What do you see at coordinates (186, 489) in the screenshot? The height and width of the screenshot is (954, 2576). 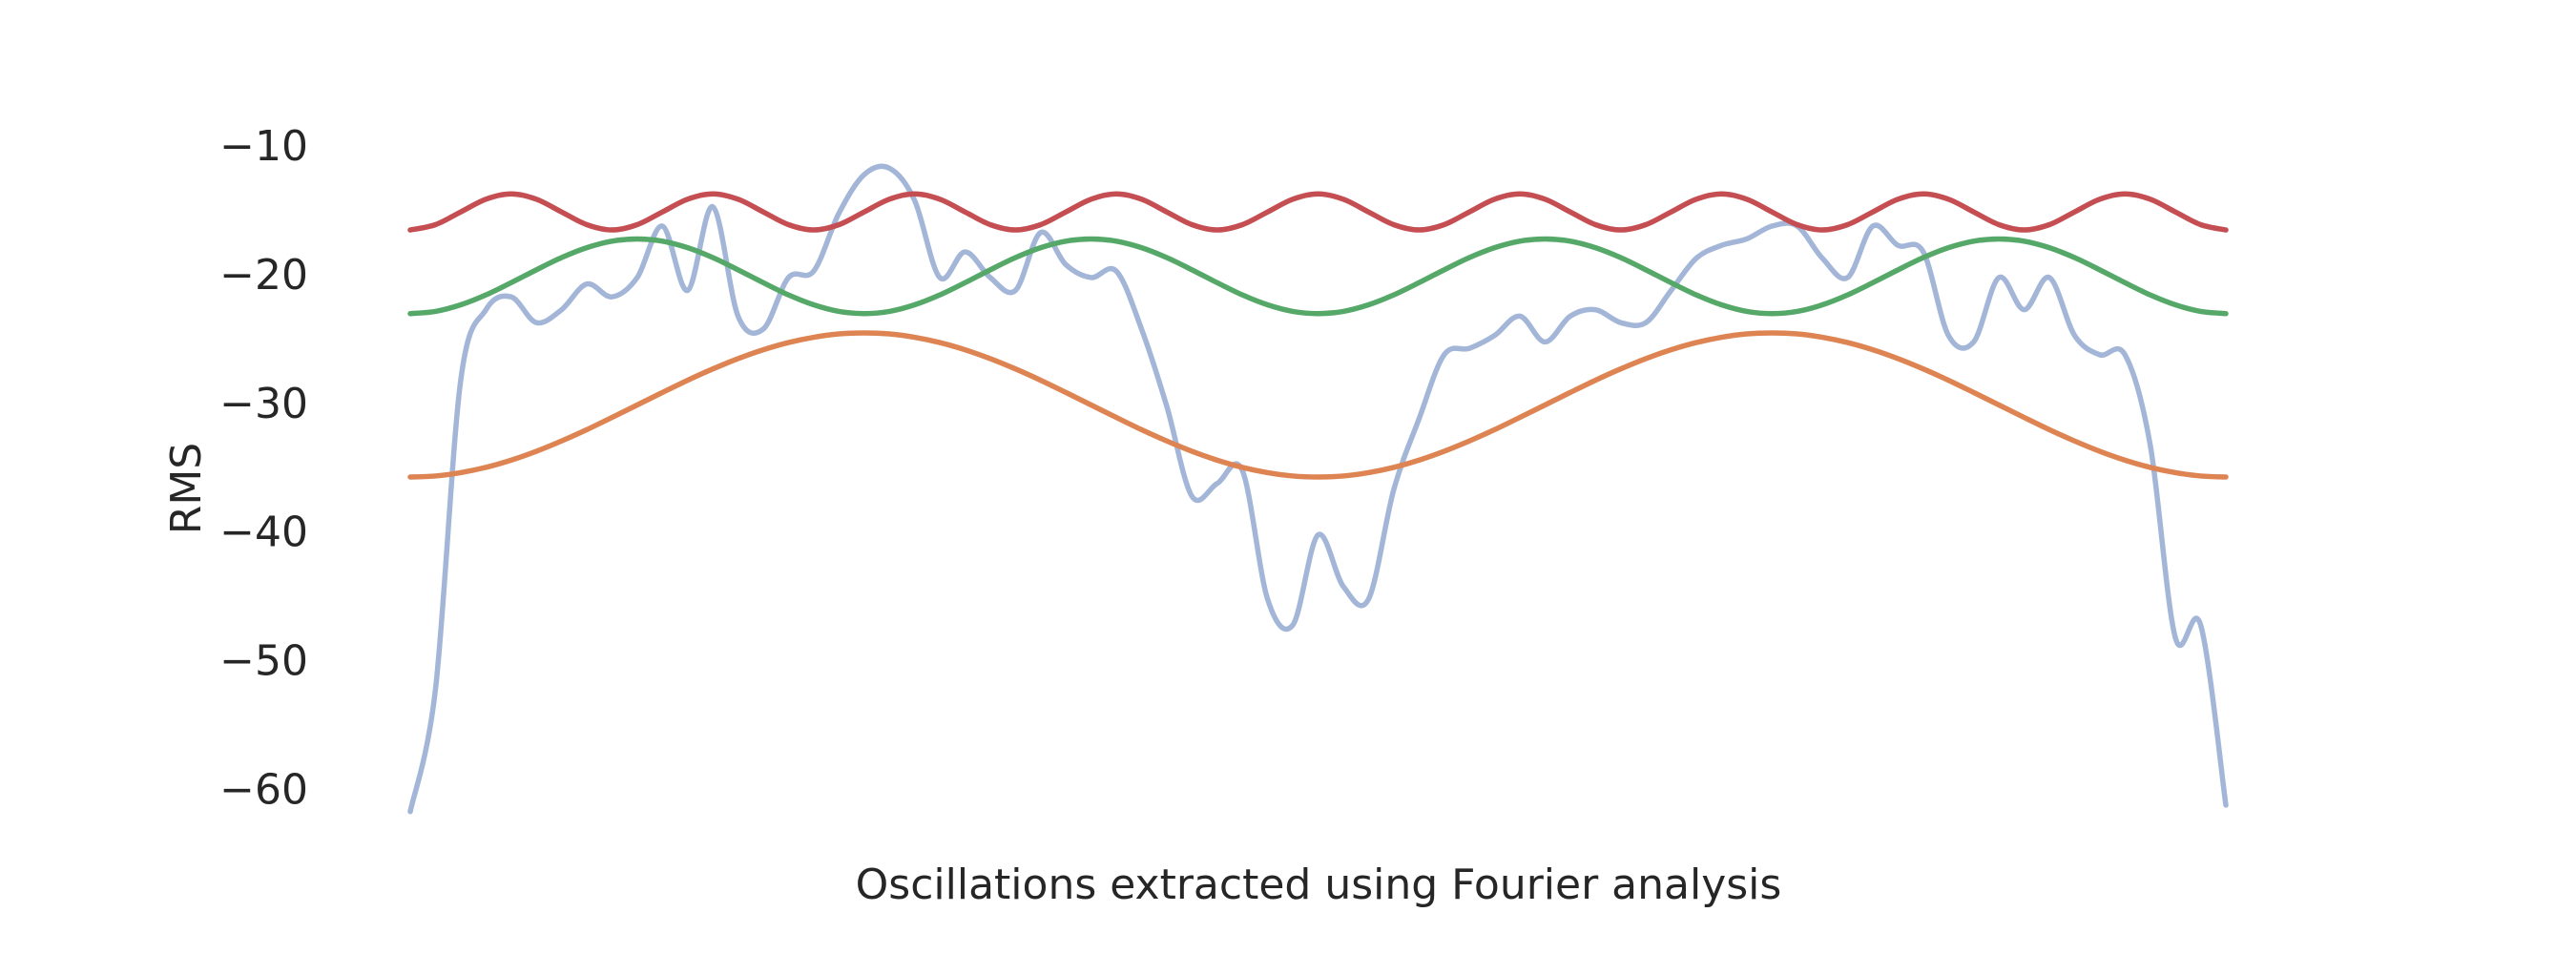 I see `y-axis-label: RMS` at bounding box center [186, 489].